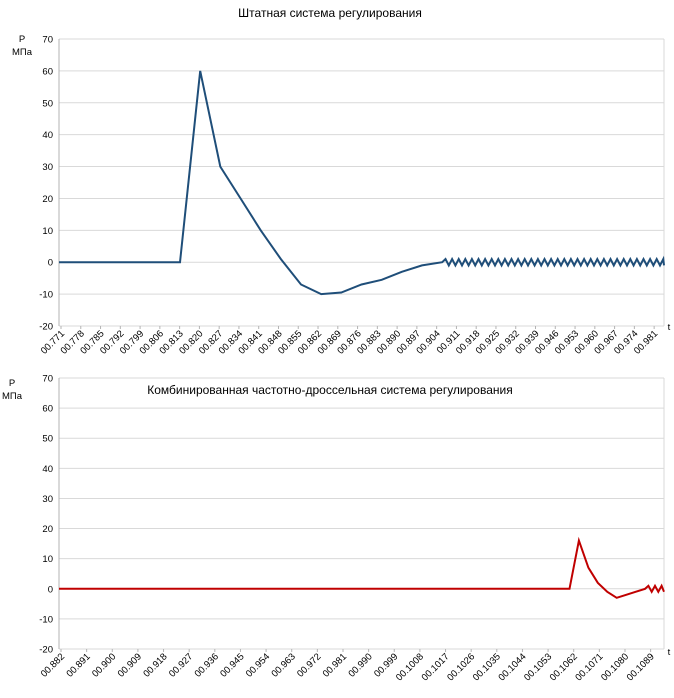  What do you see at coordinates (330, 13) in the screenshot?
I see `chart-1-title: Штатная система регулирования` at bounding box center [330, 13].